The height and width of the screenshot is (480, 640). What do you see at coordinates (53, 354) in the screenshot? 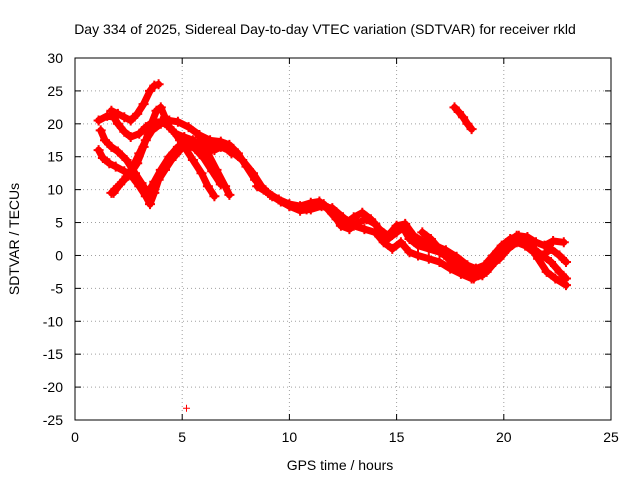
I see `y-tick-label: -15` at bounding box center [53, 354].